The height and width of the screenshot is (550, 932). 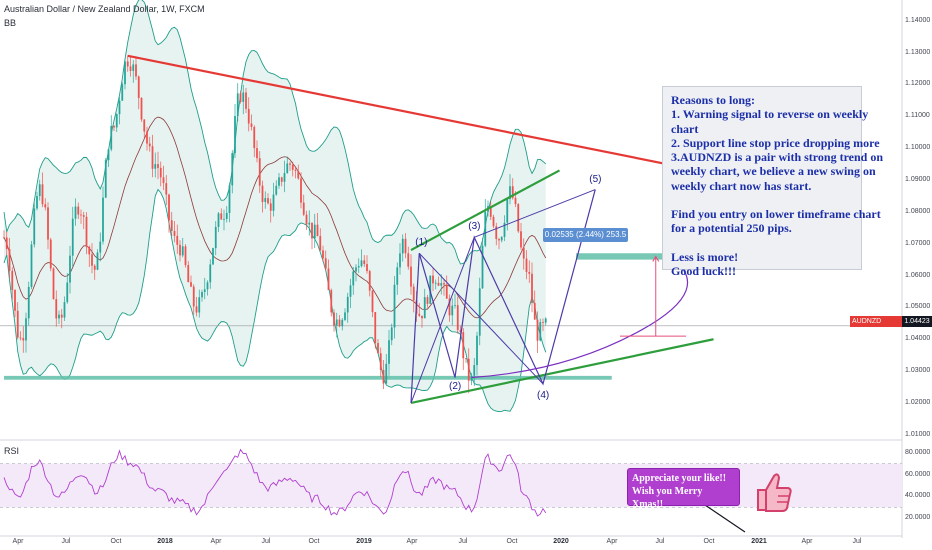 What do you see at coordinates (12, 451) in the screenshot?
I see `indicator-legend-rsi: RSI` at bounding box center [12, 451].